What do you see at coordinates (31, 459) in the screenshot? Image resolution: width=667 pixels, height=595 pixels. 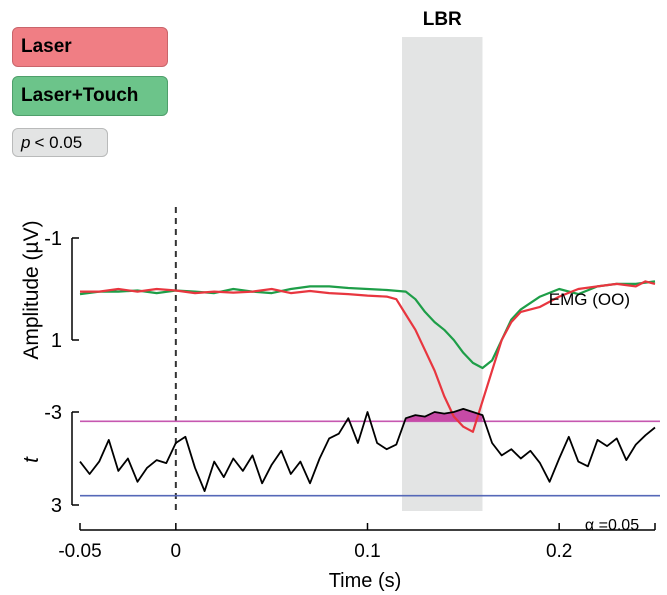 I see `t-y-axis-label: t` at bounding box center [31, 459].